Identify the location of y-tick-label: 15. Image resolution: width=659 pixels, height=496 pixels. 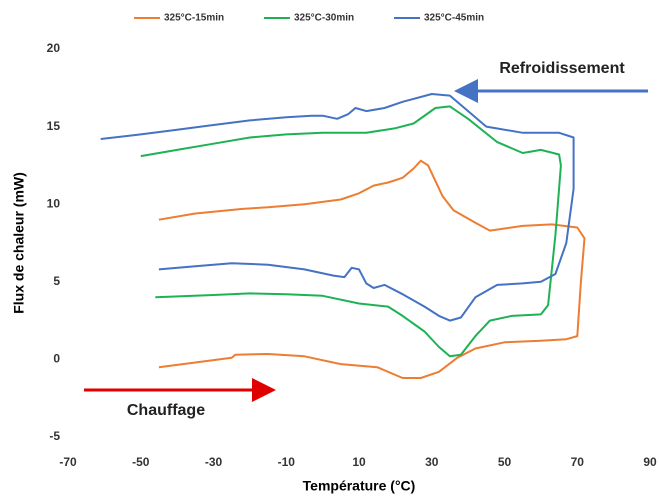
(54, 126).